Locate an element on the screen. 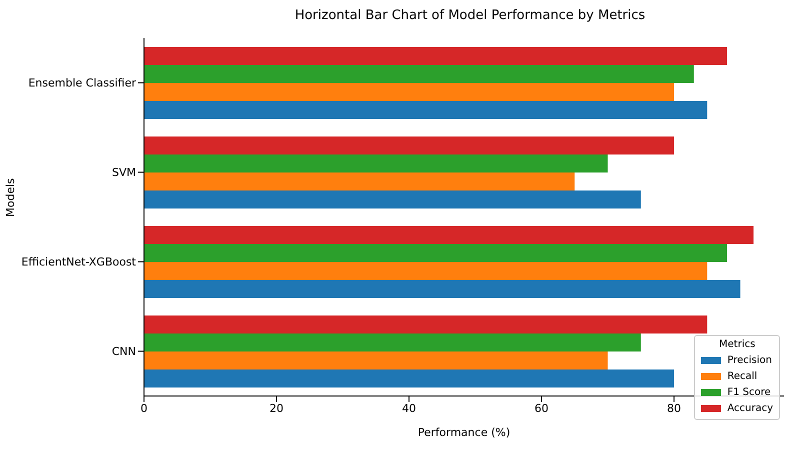 The height and width of the screenshot is (466, 786). legend-label: Accuracy is located at coordinates (750, 408).